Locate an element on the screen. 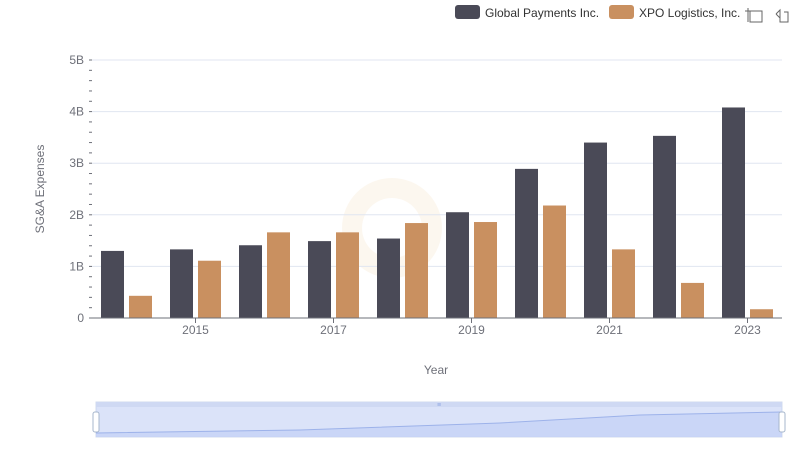  legend-label-xpo-logistics: XPO Logistics, Inc. is located at coordinates (689, 13).